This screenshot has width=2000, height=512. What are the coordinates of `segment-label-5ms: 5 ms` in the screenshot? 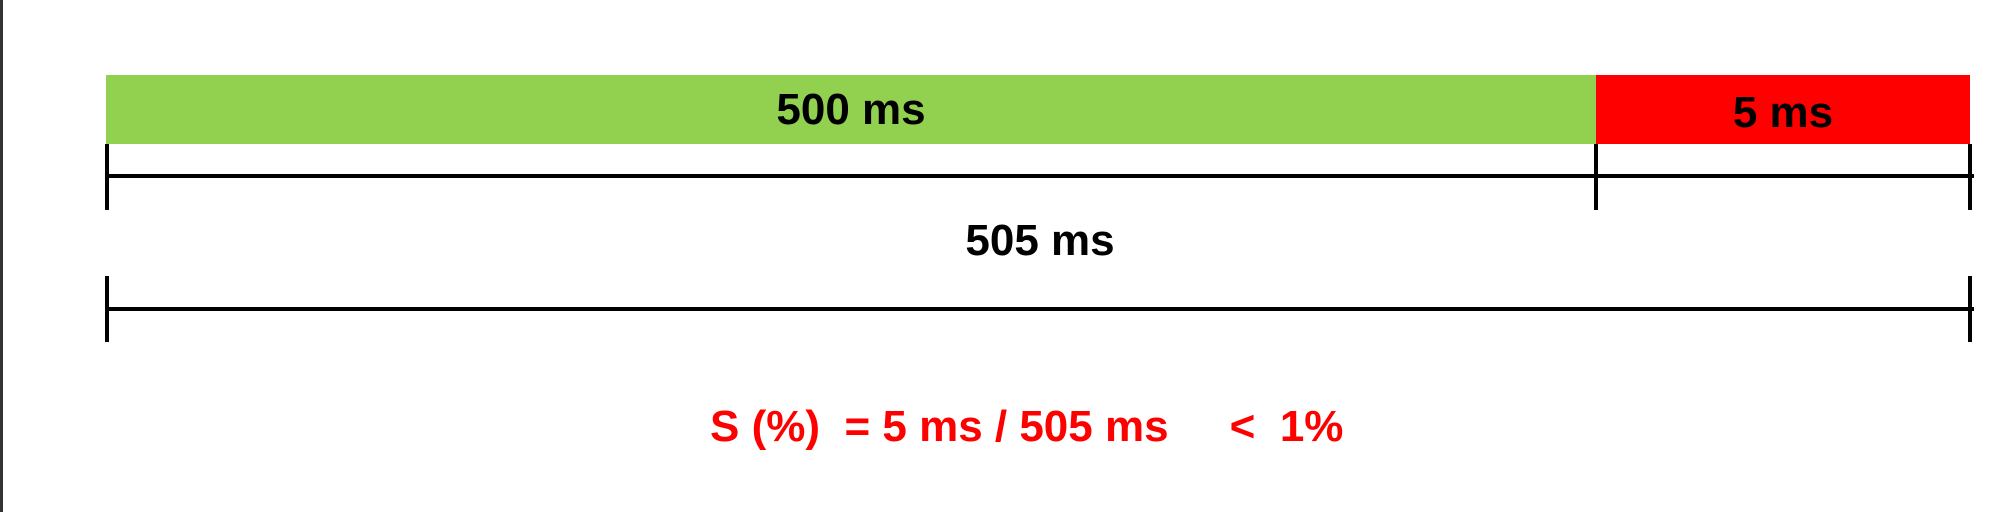 It's located at (1783, 112).